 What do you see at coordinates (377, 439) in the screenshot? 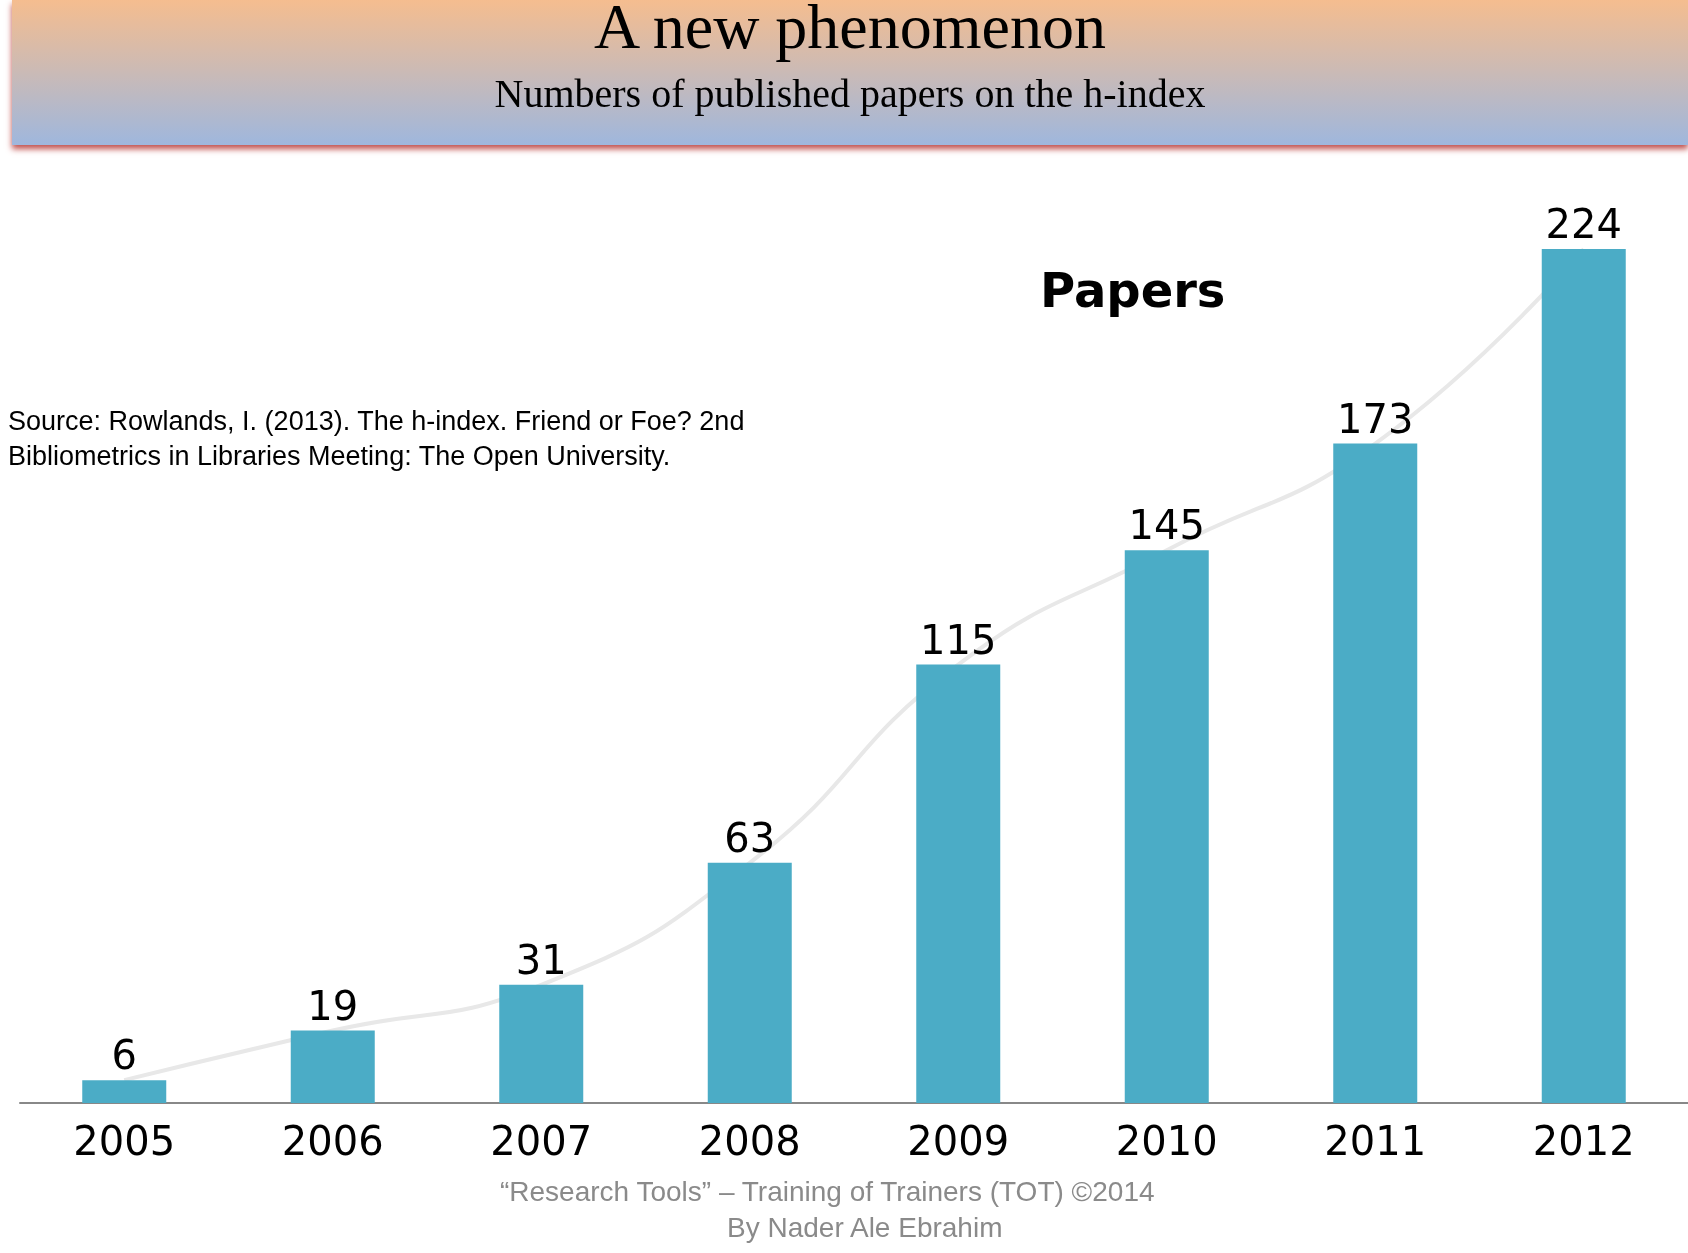
I see `annotation: Source: Rowlands, I. (2013). The h-index. Friend or Foe? 2nd Bibliometrics in Libraries Meeting: The Open University.` at bounding box center [377, 439].